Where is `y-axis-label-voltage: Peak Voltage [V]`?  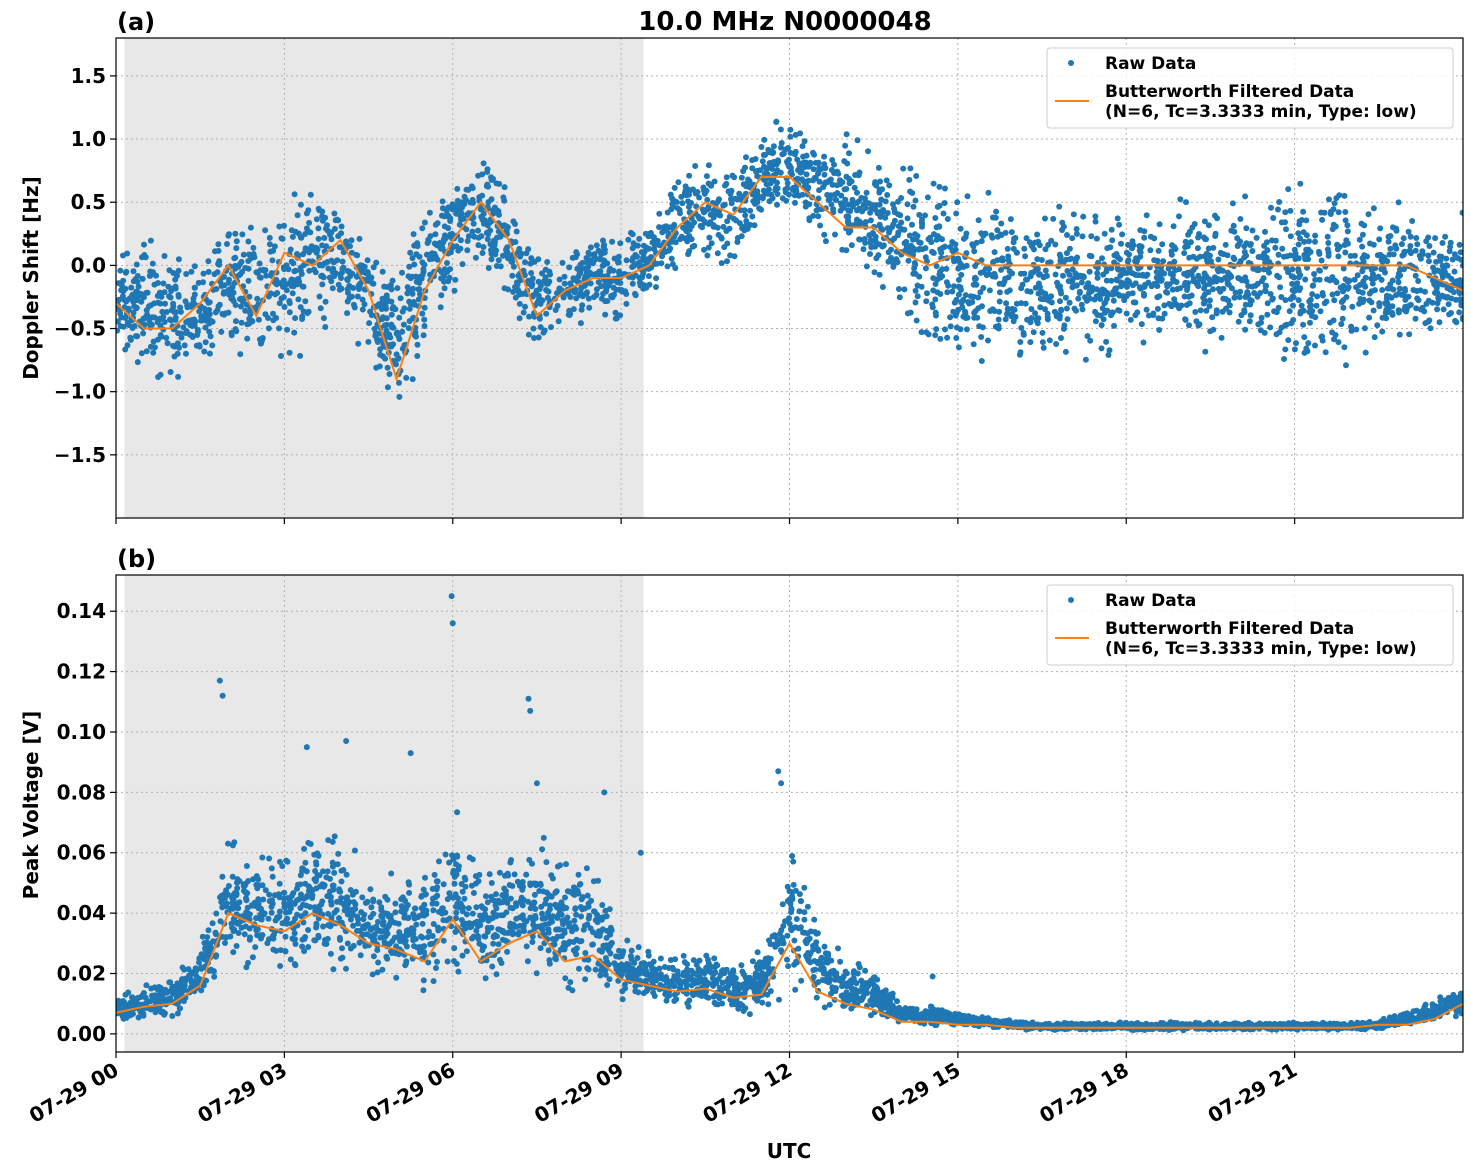
y-axis-label-voltage: Peak Voltage [V] is located at coordinates (31, 805).